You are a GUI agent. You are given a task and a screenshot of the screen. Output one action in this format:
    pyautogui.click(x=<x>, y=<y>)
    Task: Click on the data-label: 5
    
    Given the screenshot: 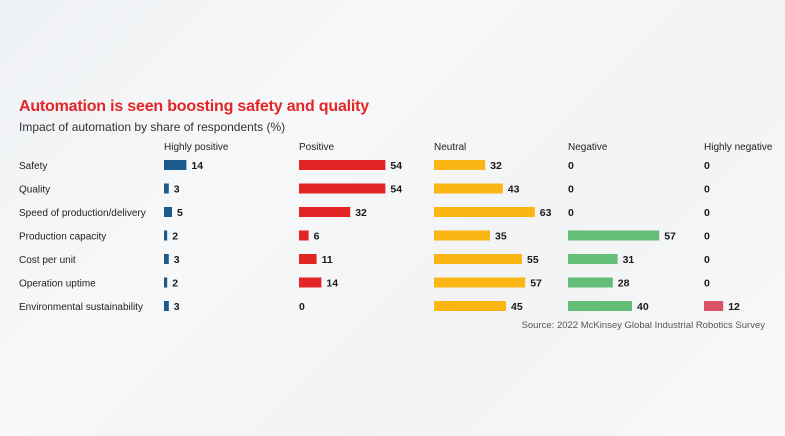 What is the action you would take?
    pyautogui.click(x=180, y=213)
    